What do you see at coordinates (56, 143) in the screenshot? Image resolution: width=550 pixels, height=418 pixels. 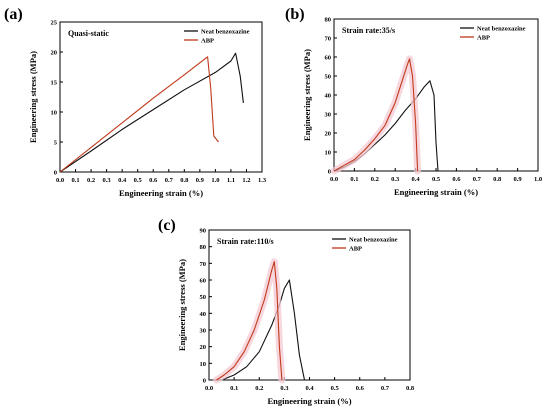 I see `y-tick-label: 5` at bounding box center [56, 143].